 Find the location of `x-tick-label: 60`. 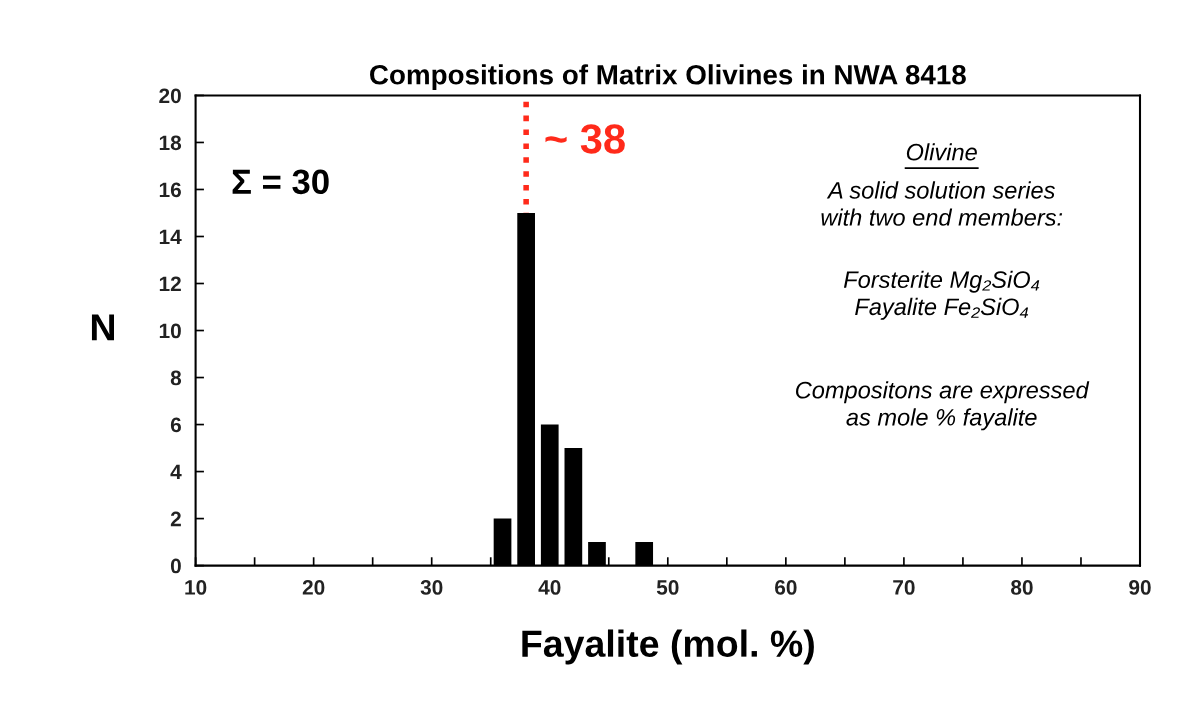

x-tick-label: 60 is located at coordinates (786, 587).